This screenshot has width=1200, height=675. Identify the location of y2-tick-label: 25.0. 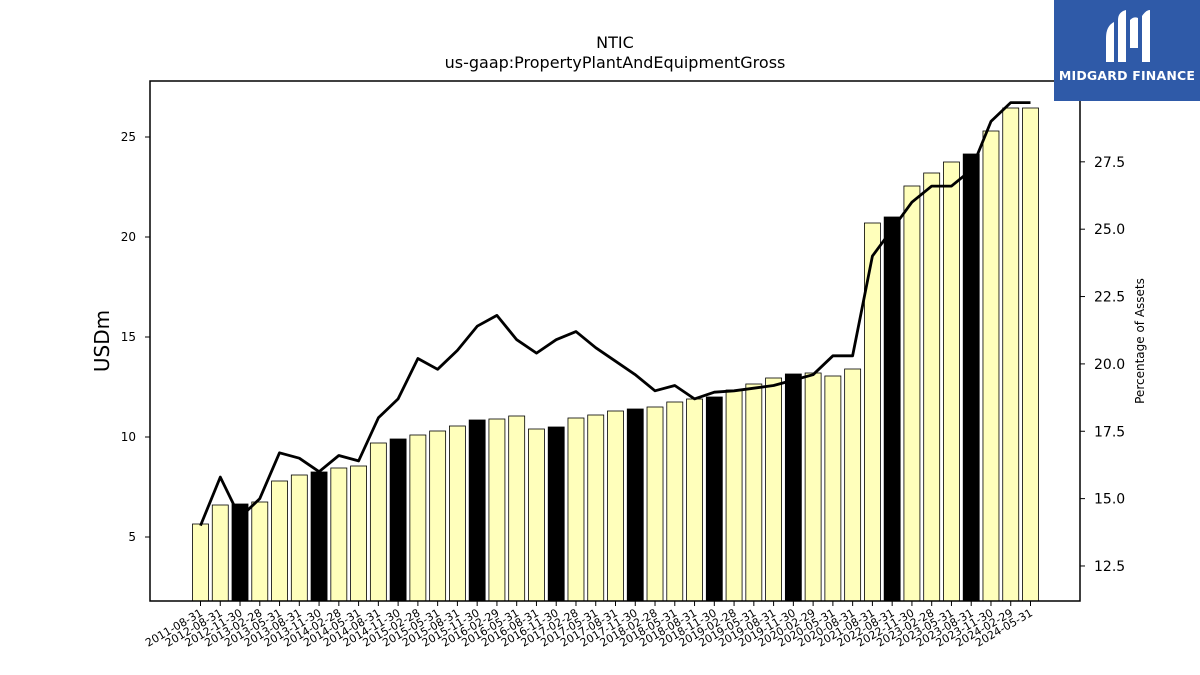
(1109, 230).